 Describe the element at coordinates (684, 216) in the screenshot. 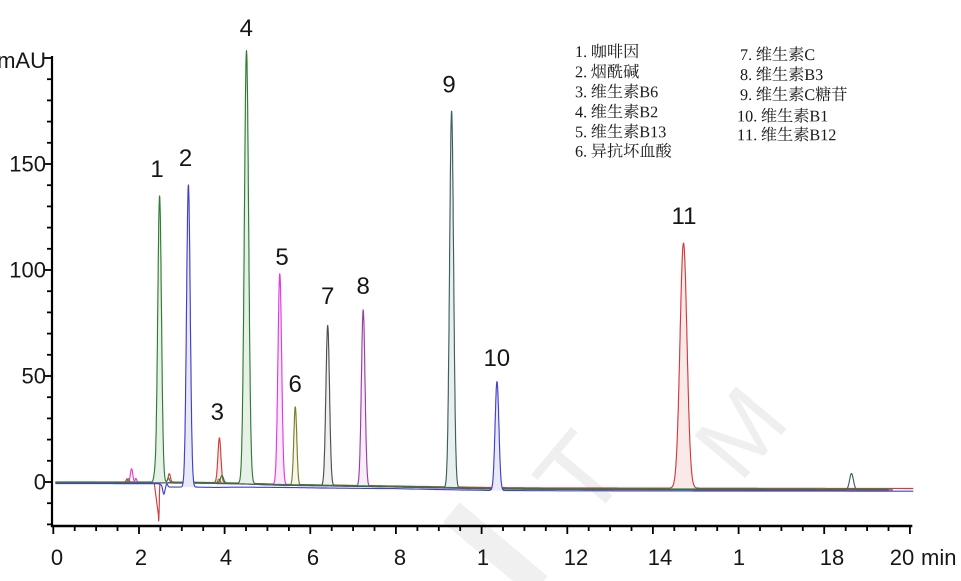

I see `svg-text: 11` at that location.